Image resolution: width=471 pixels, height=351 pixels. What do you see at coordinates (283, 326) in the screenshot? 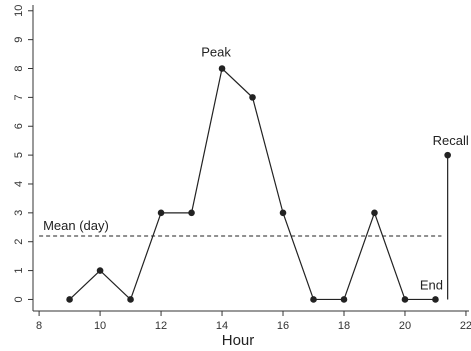
I see `x-tick-label: 16` at bounding box center [283, 326].